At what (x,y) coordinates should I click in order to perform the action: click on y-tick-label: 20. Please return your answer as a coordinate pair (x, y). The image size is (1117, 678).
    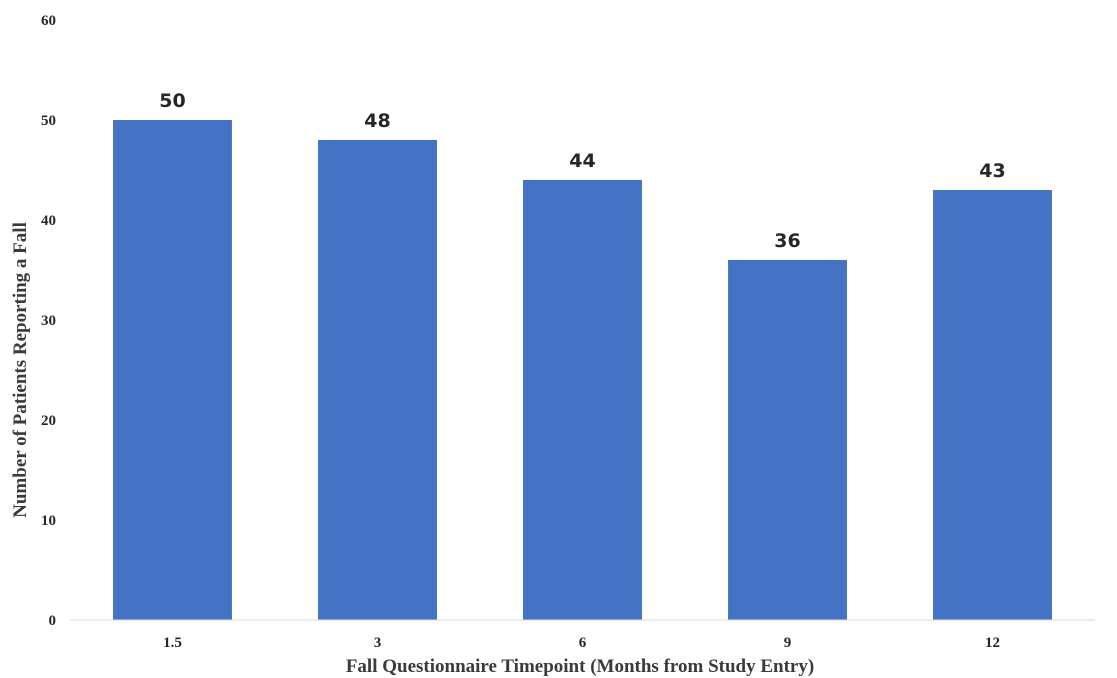
    Looking at the image, I should click on (48, 421).